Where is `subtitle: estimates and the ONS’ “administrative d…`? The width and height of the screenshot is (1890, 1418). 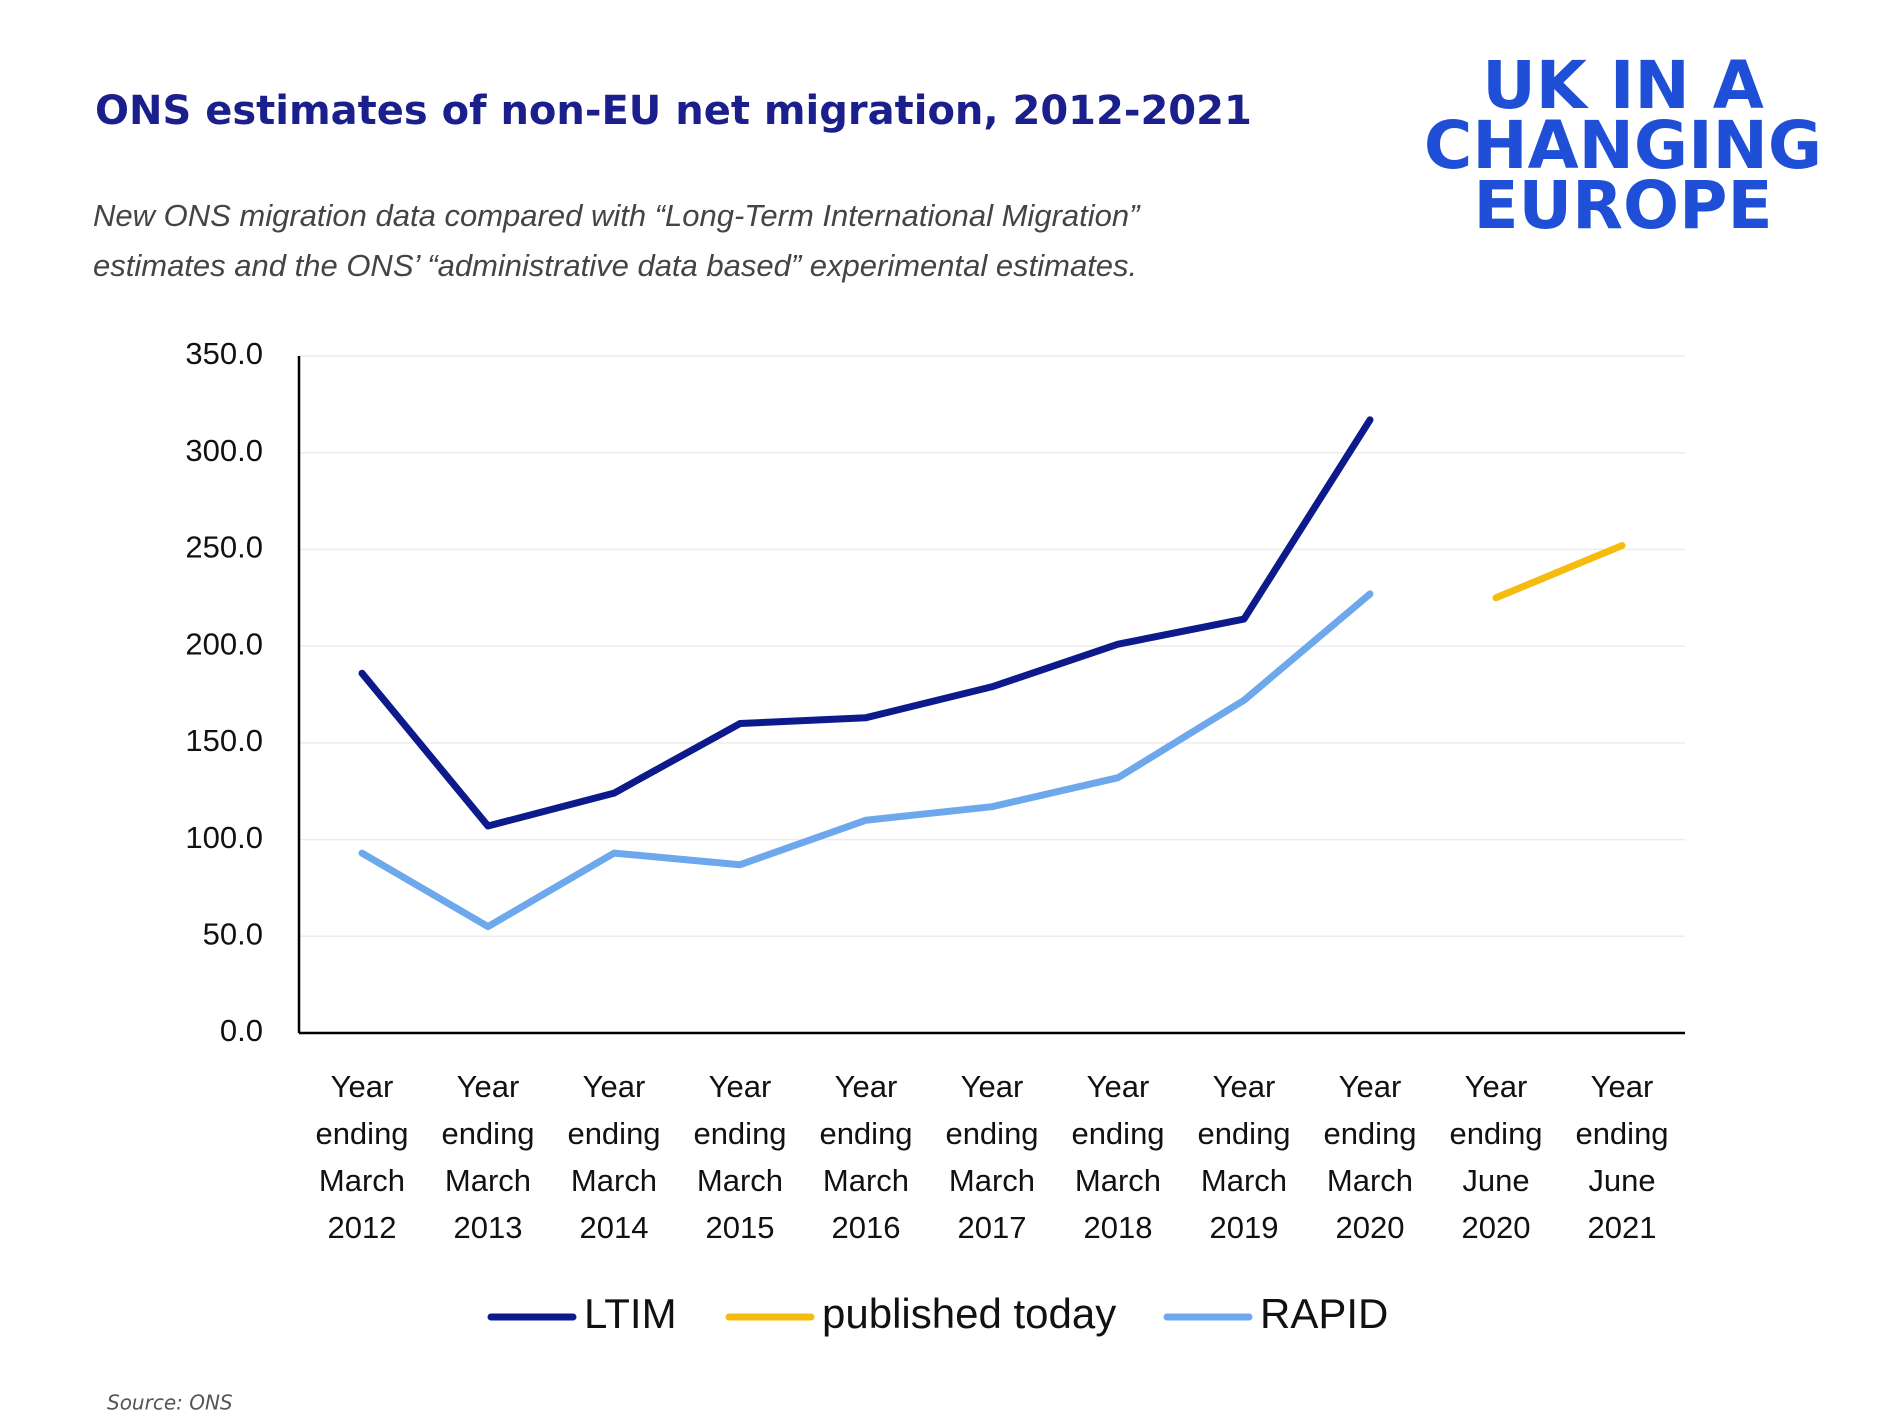 subtitle: estimates and the ONS’ “administrative d… is located at coordinates (615, 265).